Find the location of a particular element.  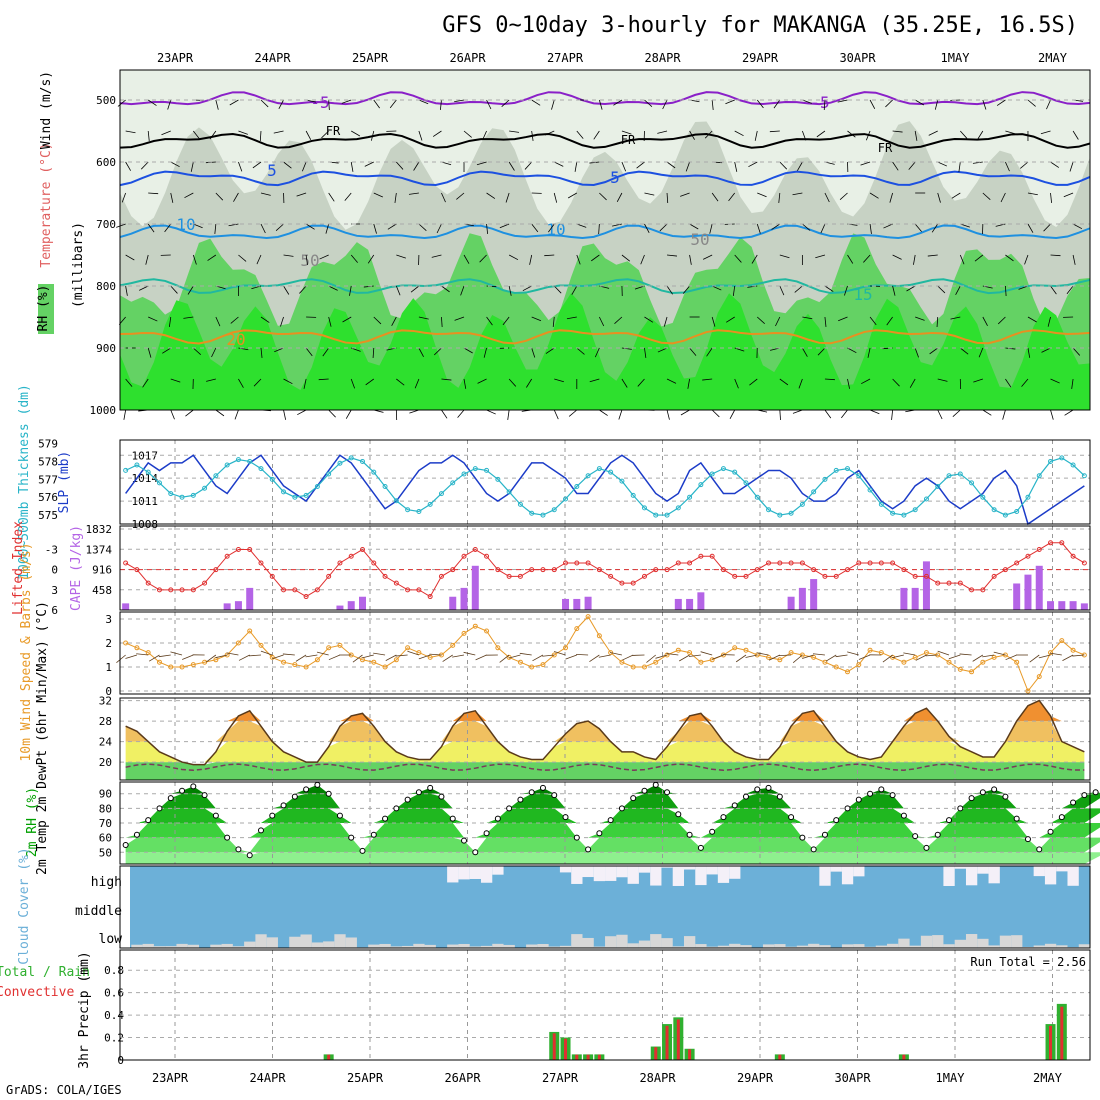

temp-tick: 28 is located at coordinates (105, 721).